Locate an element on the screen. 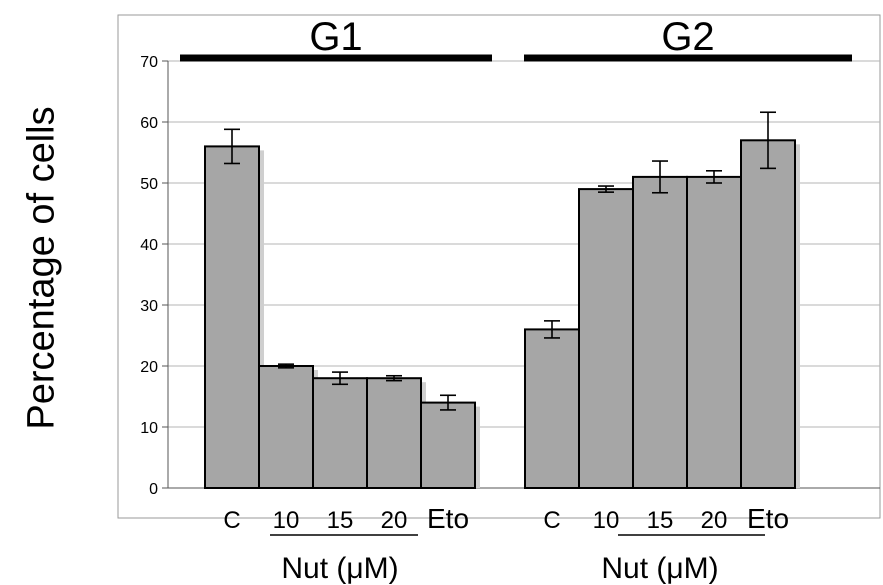 The image size is (883, 585). group-label: G2 is located at coordinates (687, 37).